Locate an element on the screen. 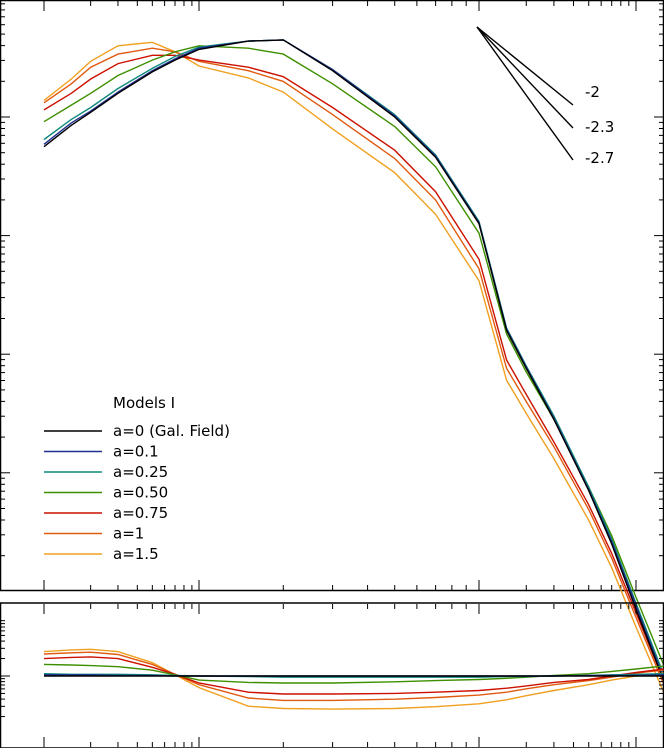  legend-label-6: a=1 is located at coordinates (128, 534).